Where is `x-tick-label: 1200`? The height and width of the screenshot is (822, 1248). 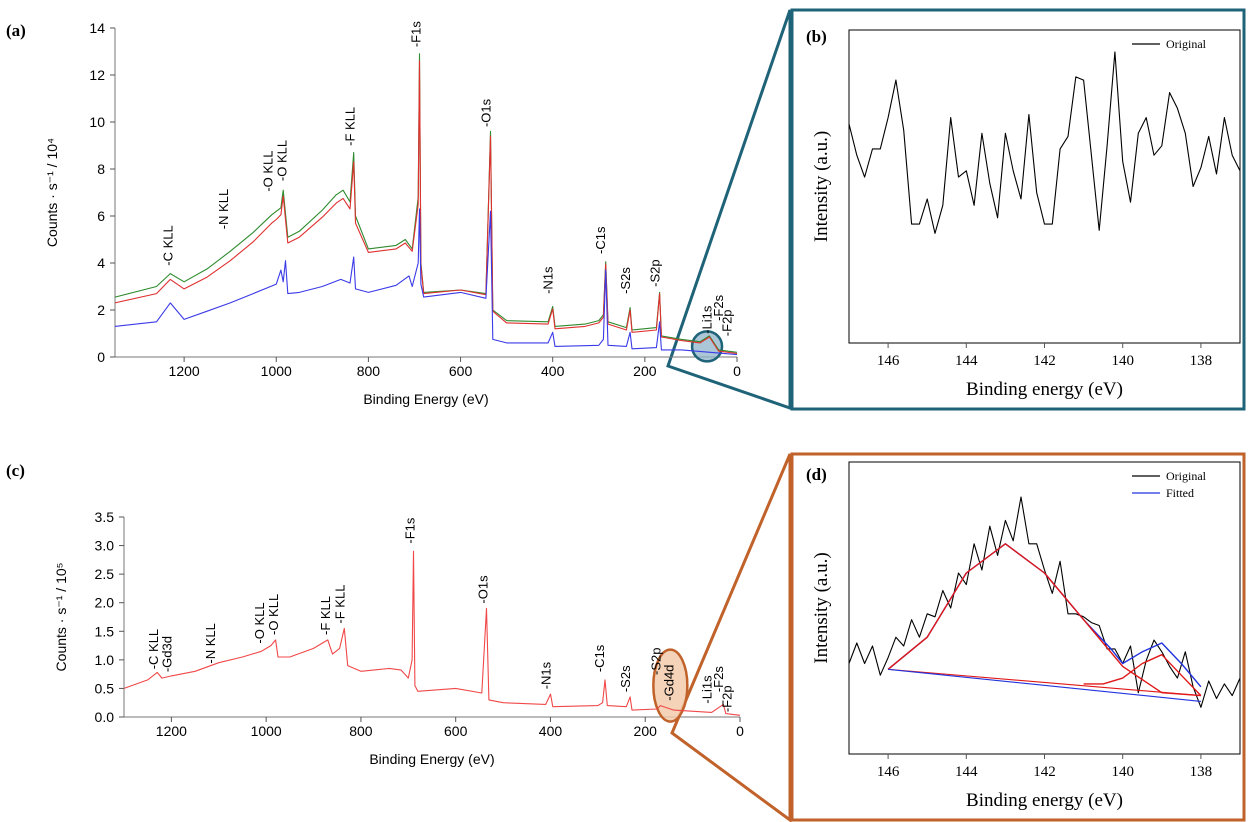
x-tick-label: 1200 is located at coordinates (171, 731).